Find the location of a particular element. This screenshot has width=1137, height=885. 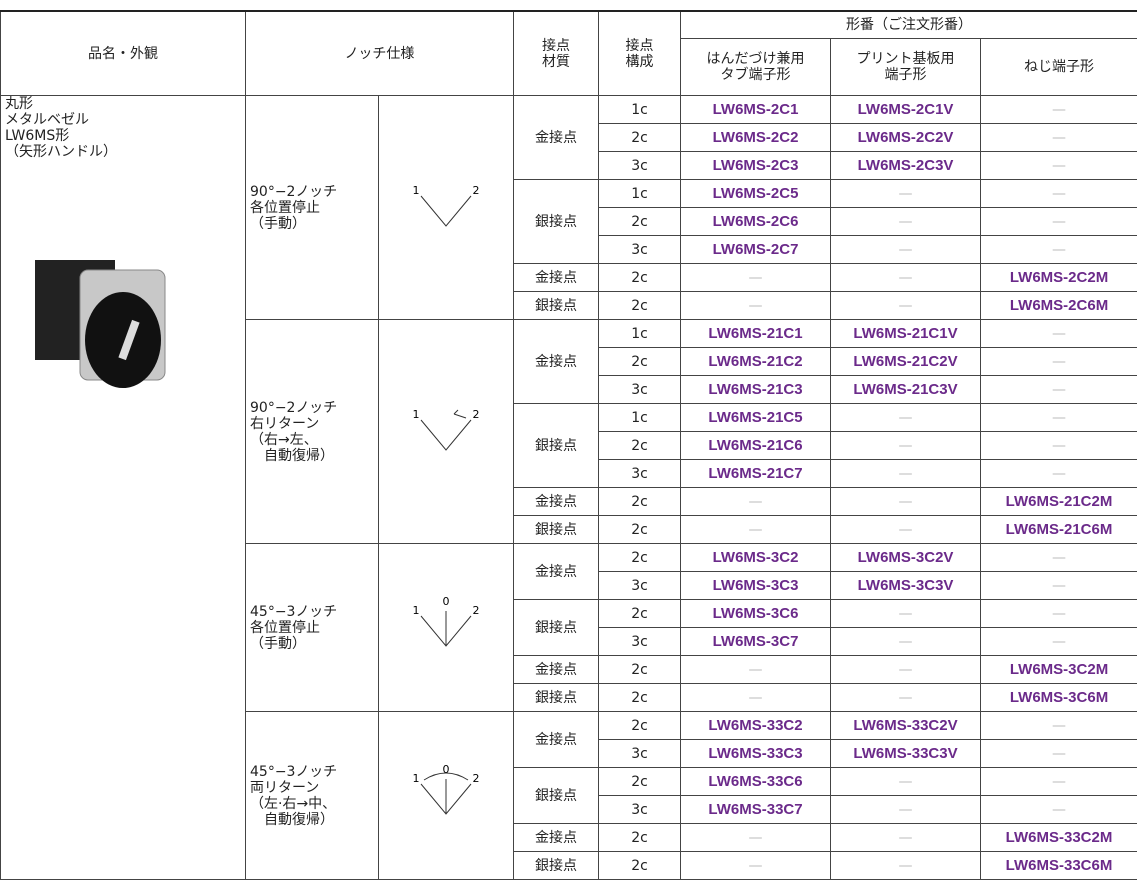

table-row: 2c LW6MS-21C6— — is located at coordinates (569, 445).